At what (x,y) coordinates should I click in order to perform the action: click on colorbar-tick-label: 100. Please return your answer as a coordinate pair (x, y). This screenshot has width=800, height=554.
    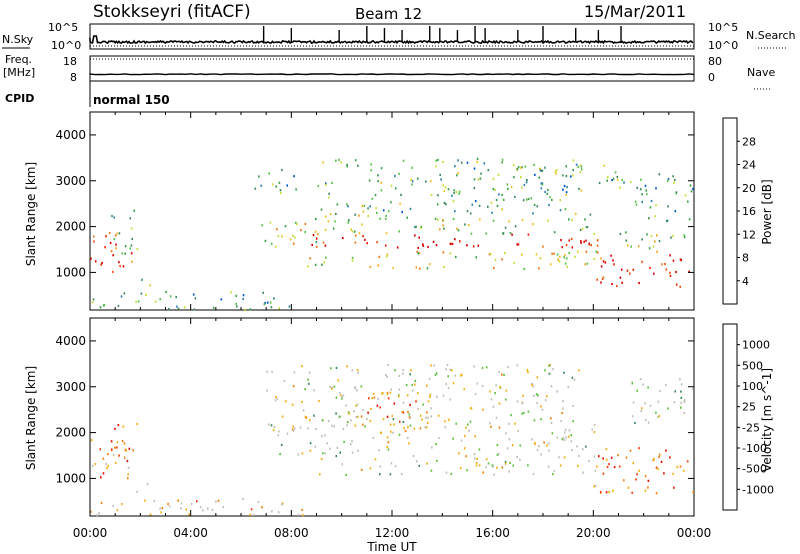
    Looking at the image, I should click on (752, 386).